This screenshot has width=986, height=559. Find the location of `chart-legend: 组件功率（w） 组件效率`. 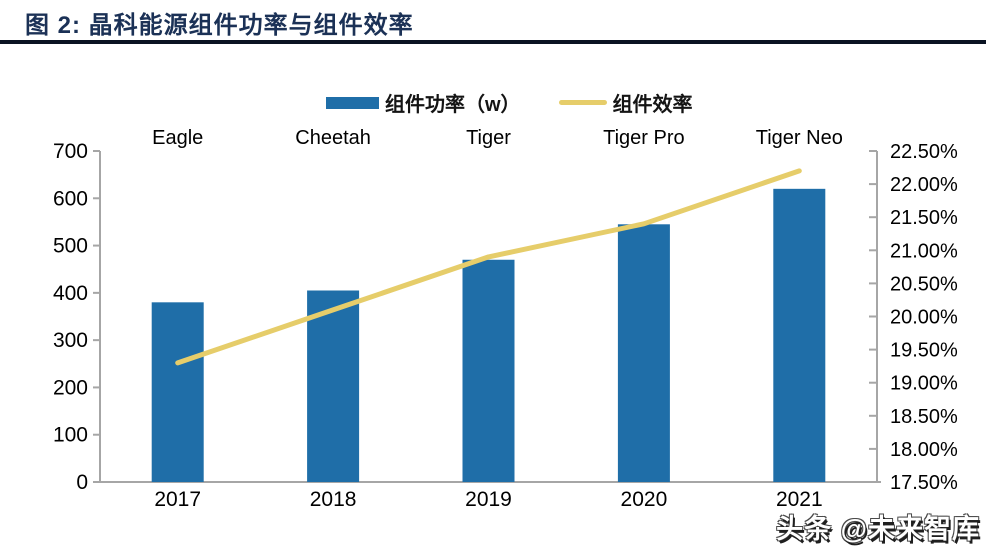

chart-legend: 组件功率（w） 组件效率 is located at coordinates (509, 102).